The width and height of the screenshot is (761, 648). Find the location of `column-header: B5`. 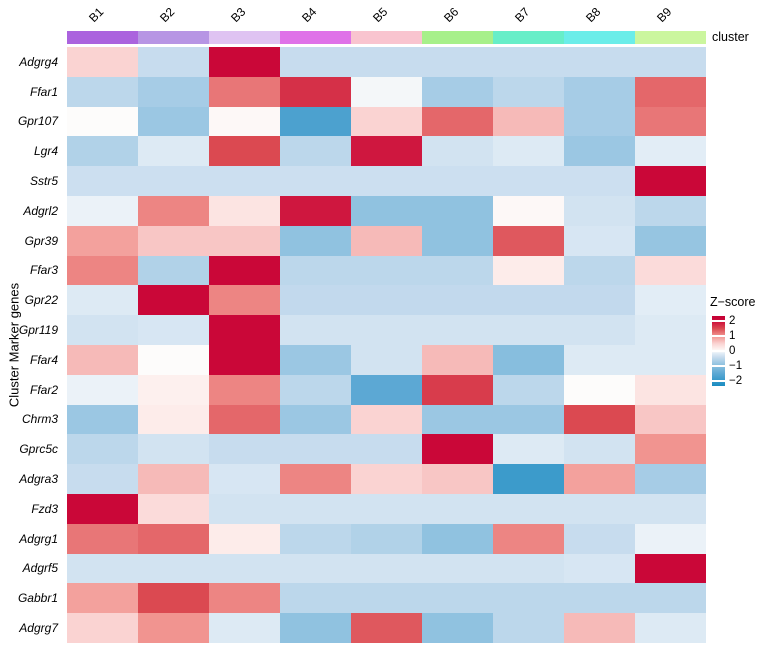

column-header: B5 is located at coordinates (379, 14).